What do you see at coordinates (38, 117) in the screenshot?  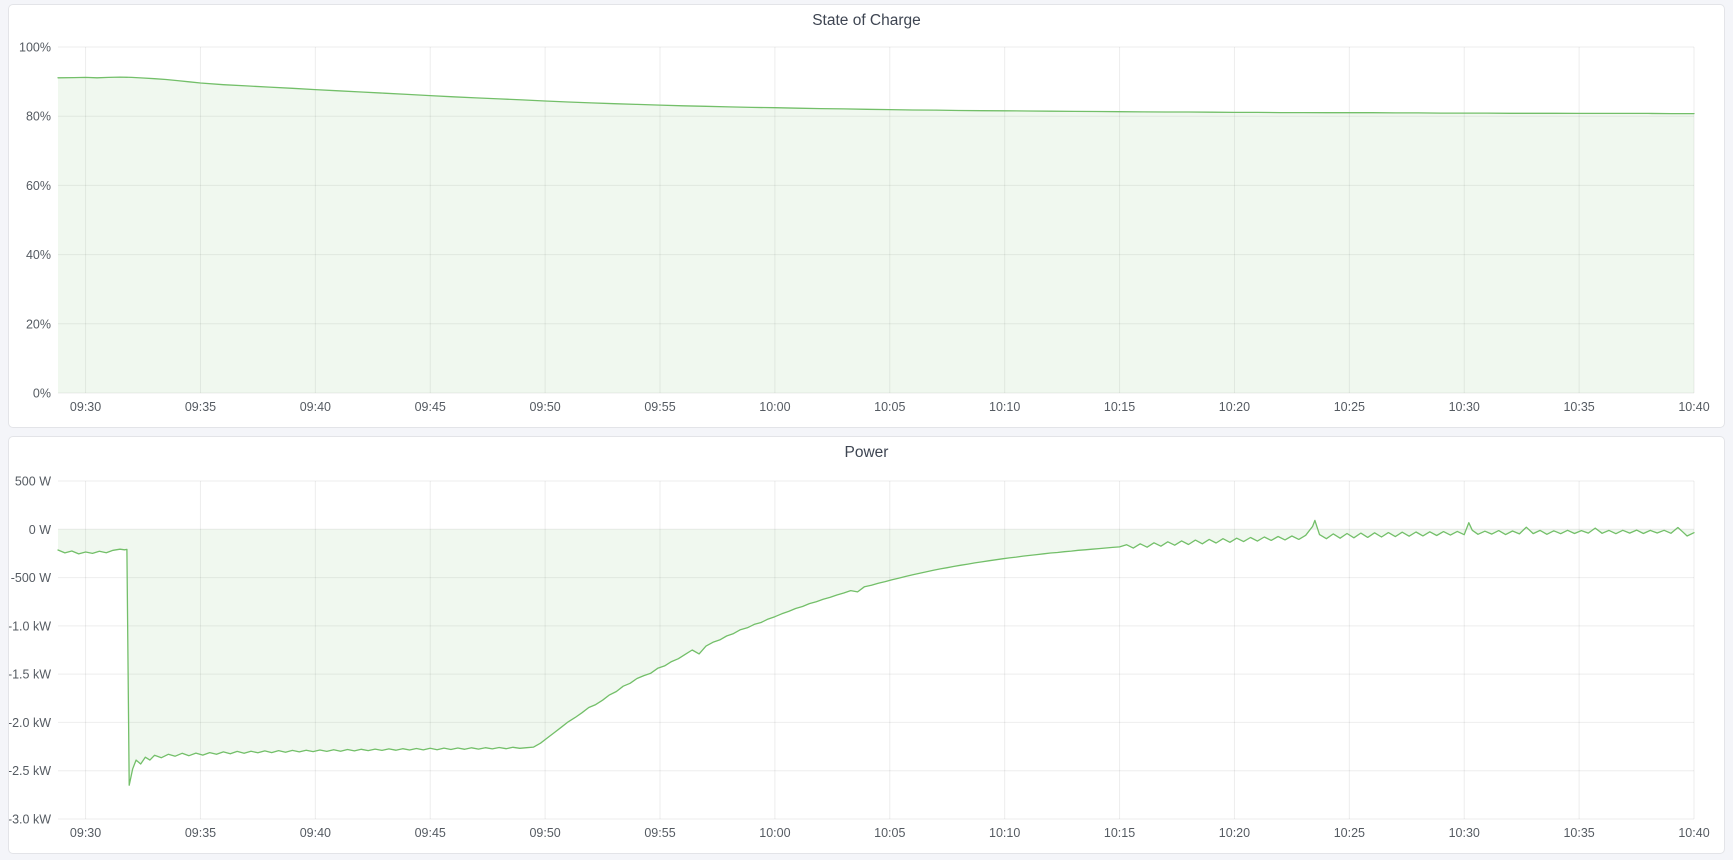 I see `y-axis-tick-label: 80%` at bounding box center [38, 117].